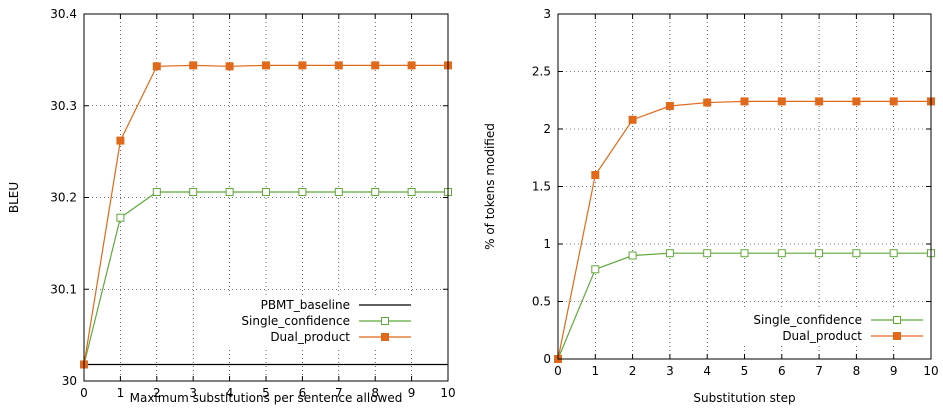 This screenshot has height=408, width=943. I want to click on y-tick-label: 2, so click(547, 129).